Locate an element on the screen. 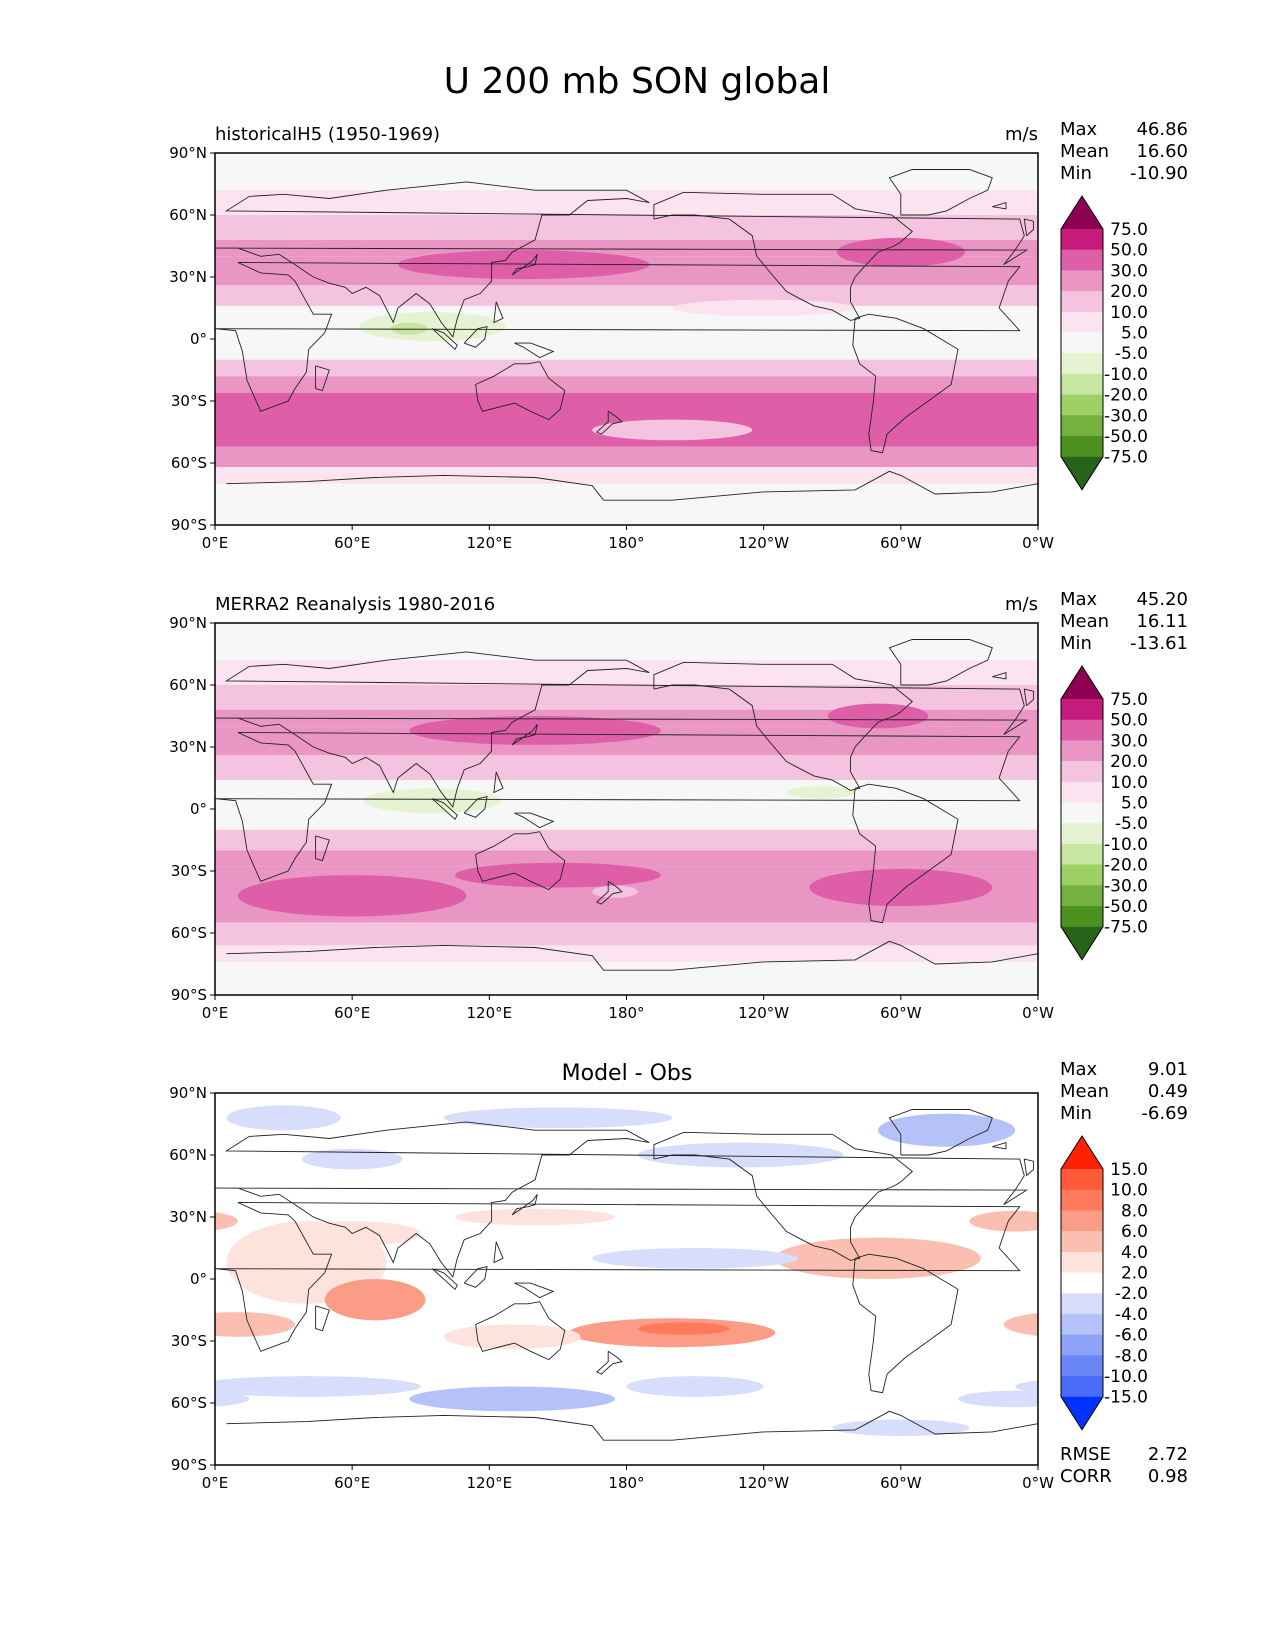 The height and width of the screenshot is (1650, 1275). stat-mean-label: Mean is located at coordinates (1084, 621).